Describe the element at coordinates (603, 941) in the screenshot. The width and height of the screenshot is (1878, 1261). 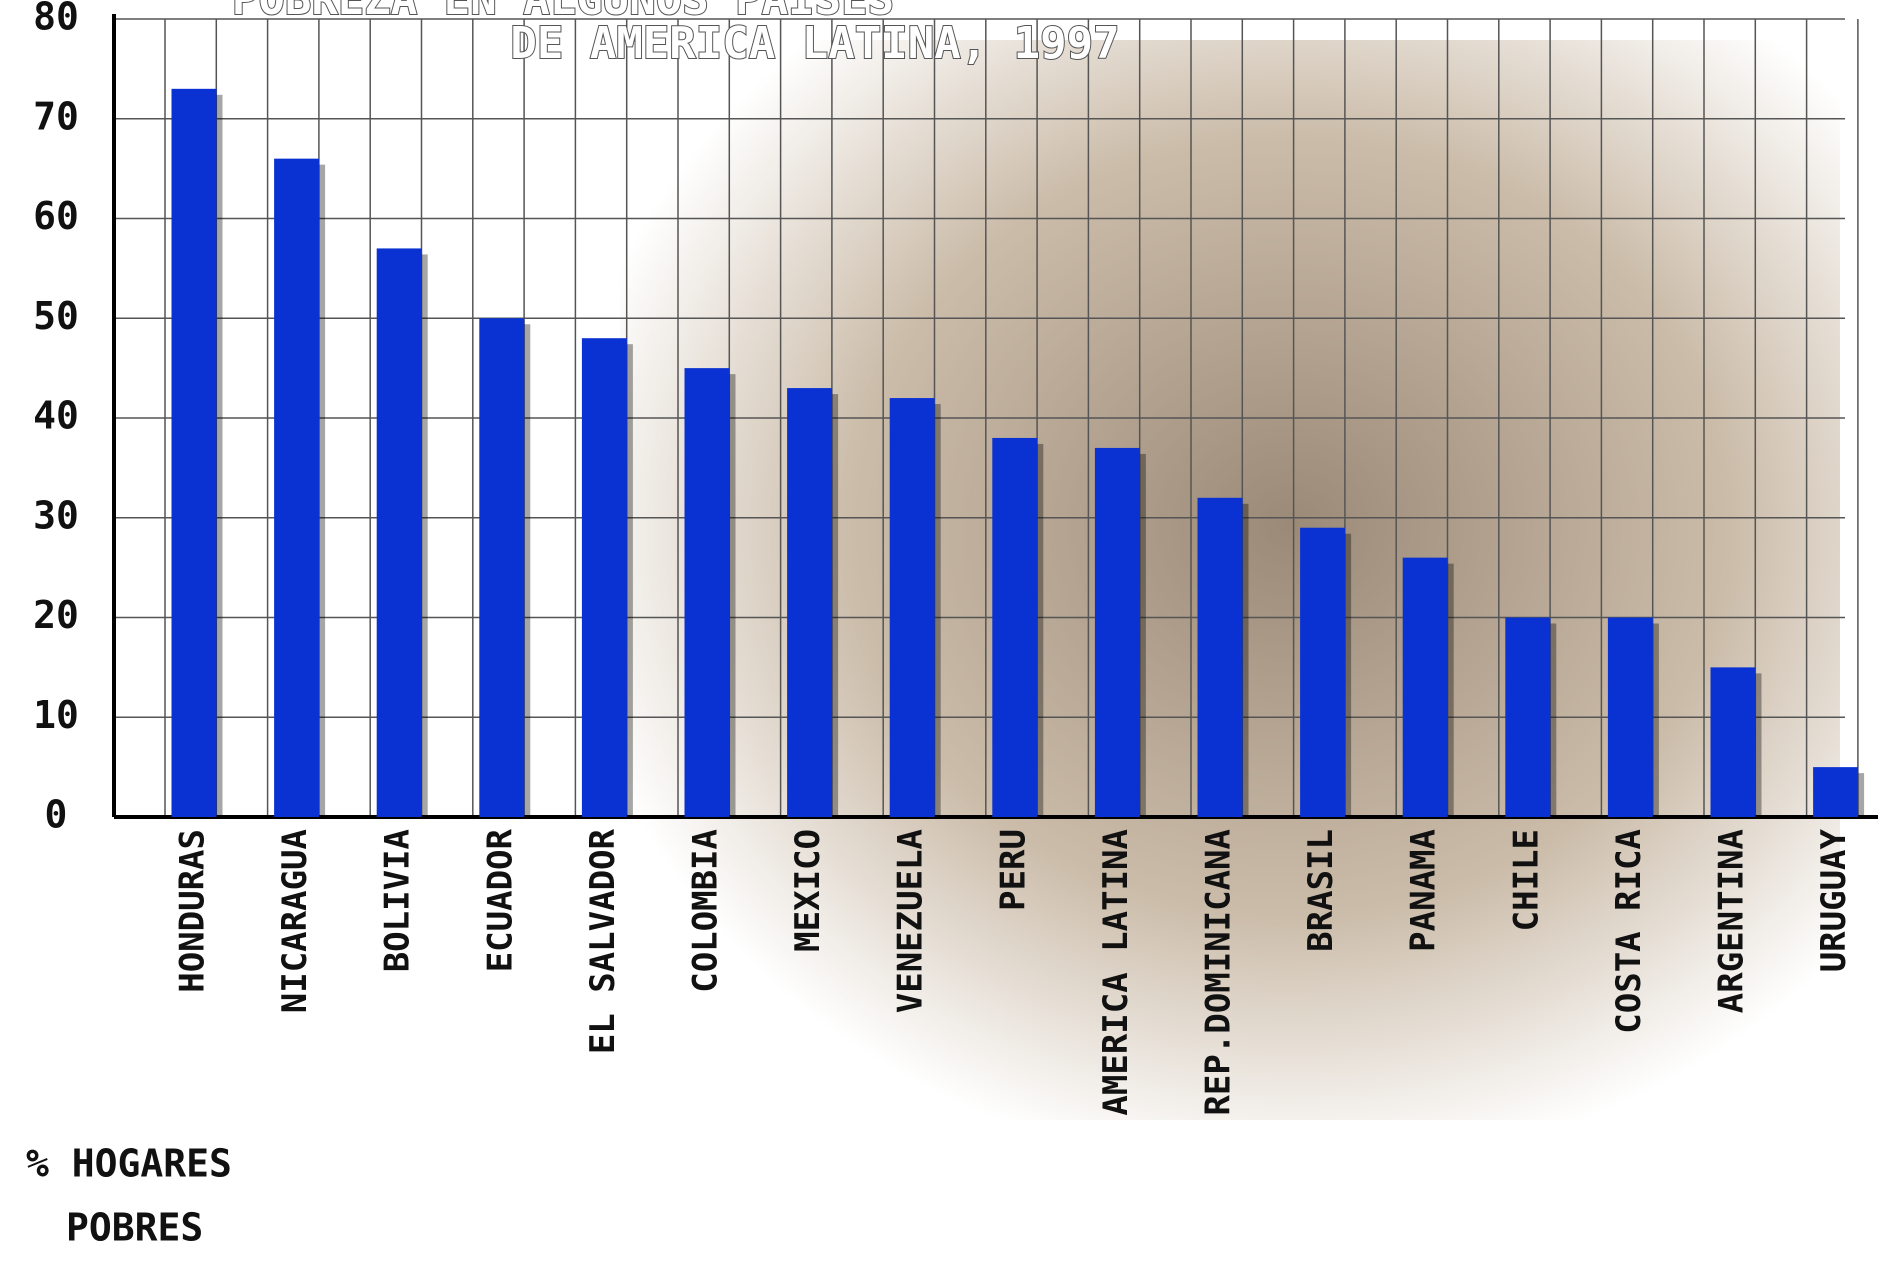
I see `x-tick-label: EL SALVADOR` at that location.